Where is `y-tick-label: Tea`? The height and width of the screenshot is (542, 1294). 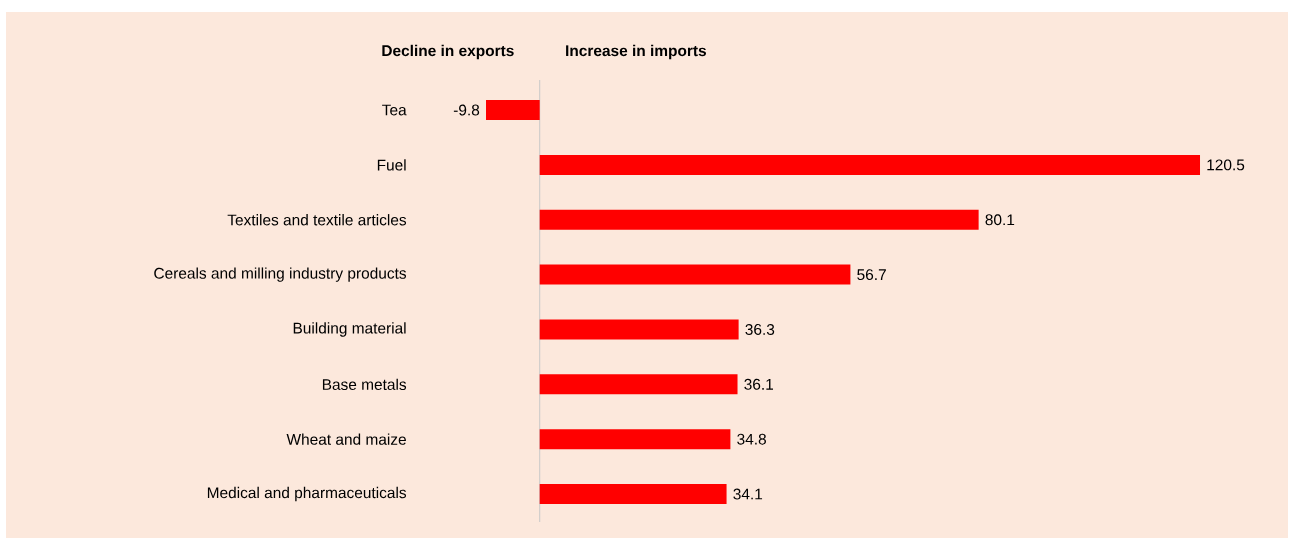 y-tick-label: Tea is located at coordinates (394, 110).